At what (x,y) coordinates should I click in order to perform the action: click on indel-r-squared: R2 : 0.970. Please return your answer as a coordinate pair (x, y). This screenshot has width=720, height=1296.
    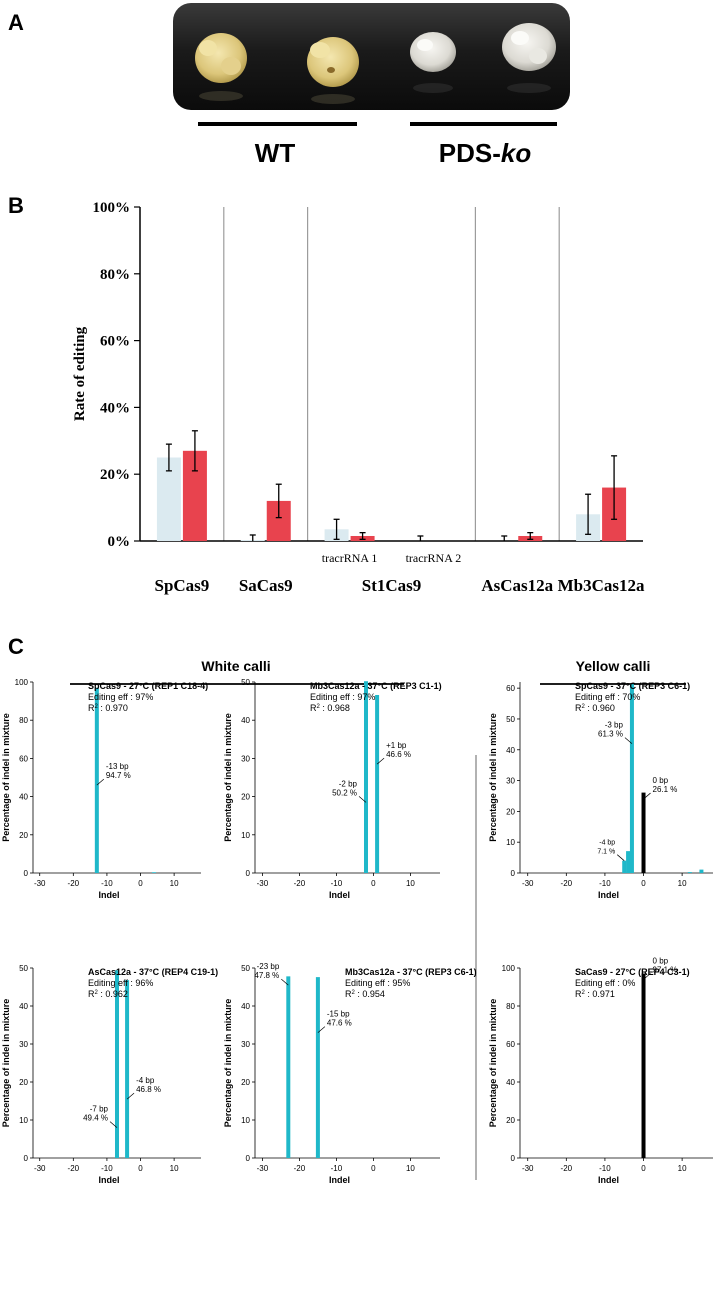
    Looking at the image, I should click on (108, 708).